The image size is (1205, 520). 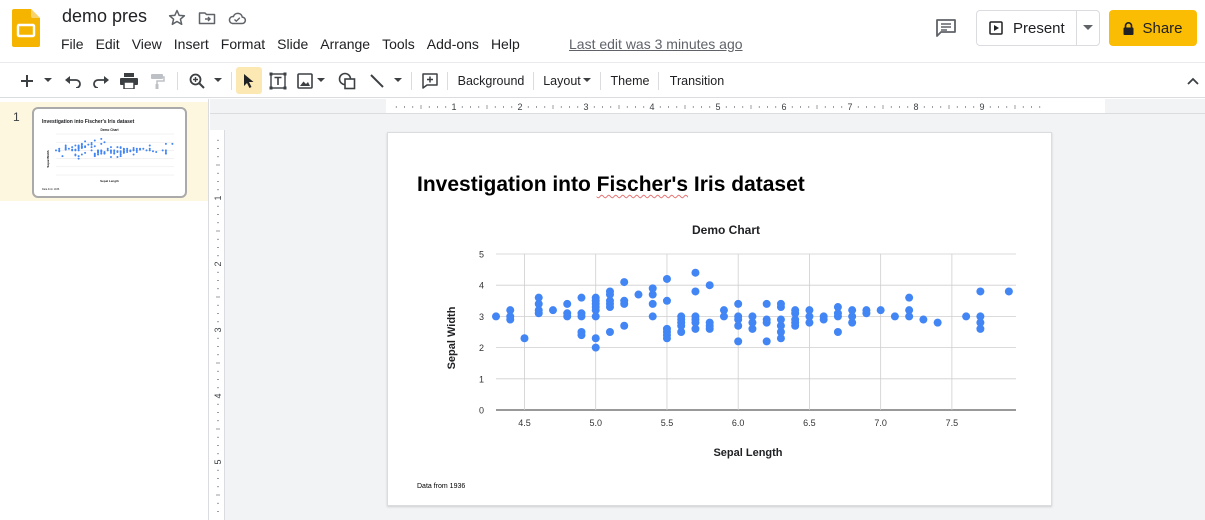 I want to click on menu-format: Format, so click(x=243, y=44).